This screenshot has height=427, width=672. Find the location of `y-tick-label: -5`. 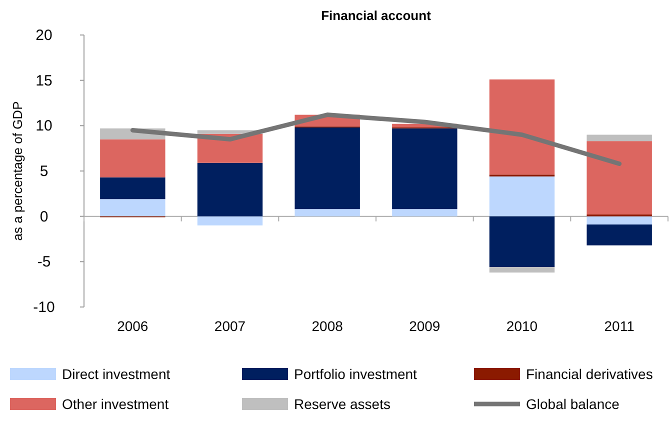

y-tick-label: -5 is located at coordinates (44, 262).